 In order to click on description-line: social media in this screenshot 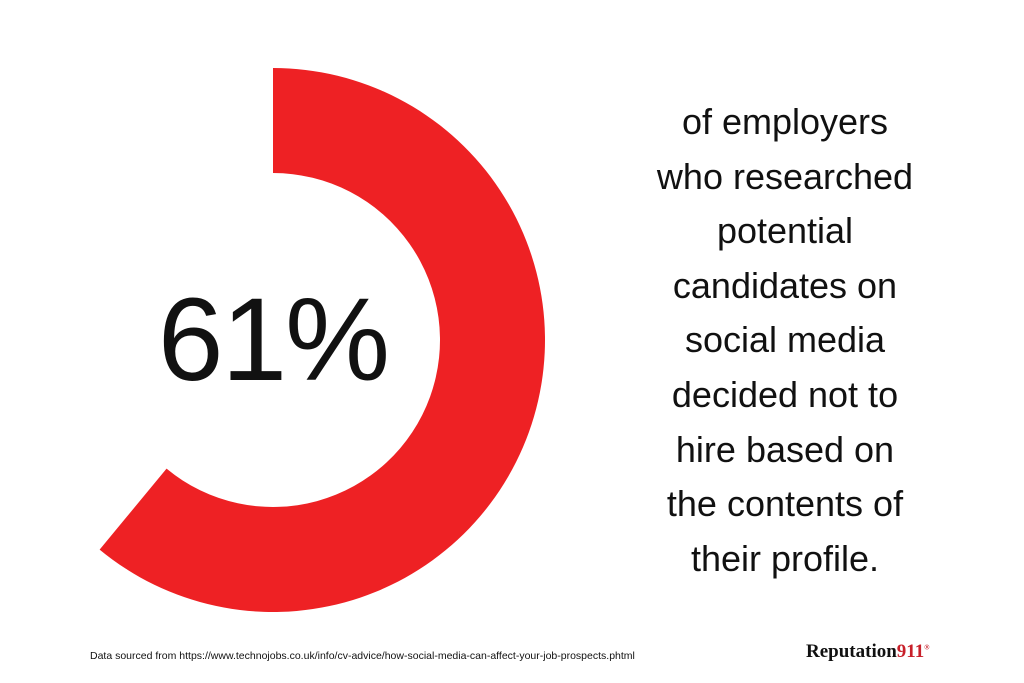, I will do `click(785, 340)`.